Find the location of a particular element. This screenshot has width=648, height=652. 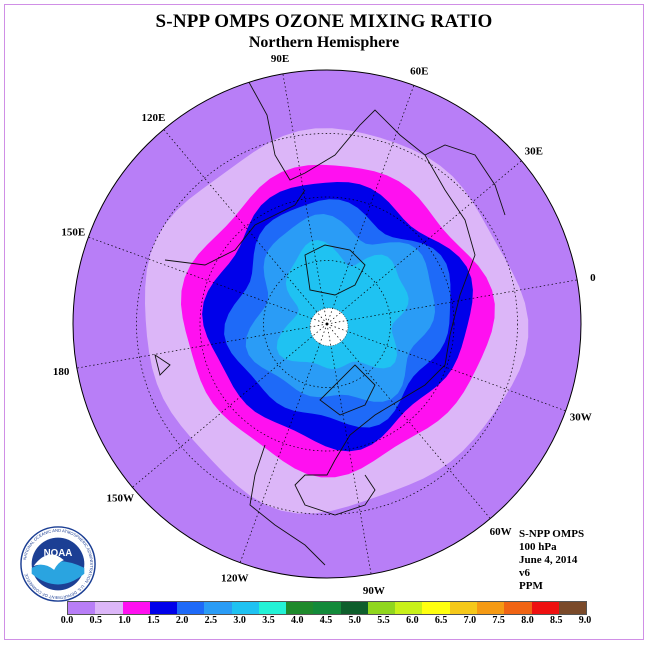

longitude-label-90E: 90E is located at coordinates (280, 59).